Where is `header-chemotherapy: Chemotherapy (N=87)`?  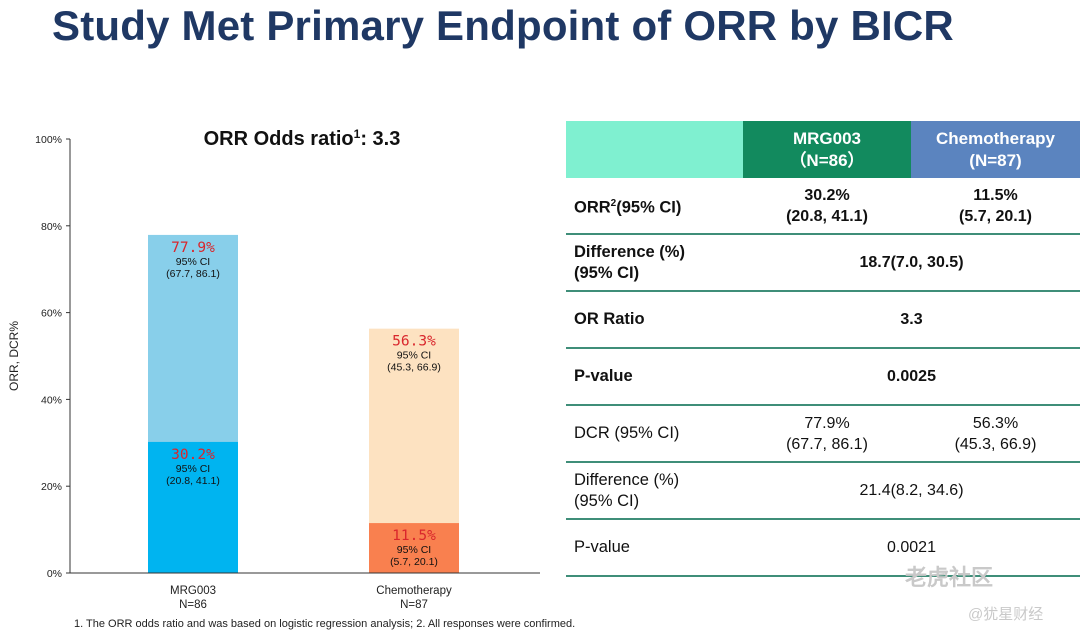 header-chemotherapy: Chemotherapy (N=87) is located at coordinates (995, 149).